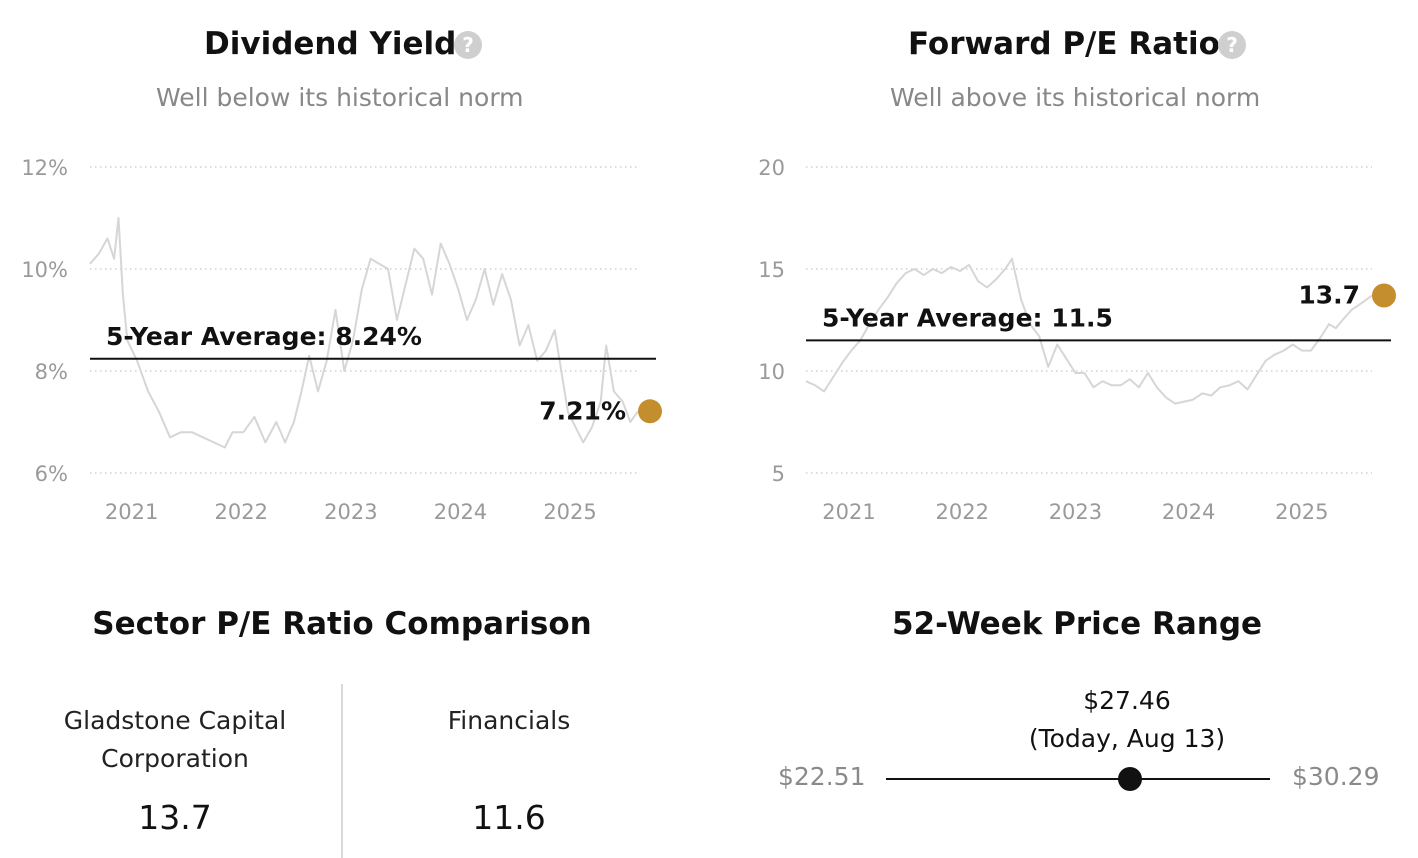  I want to click on pe-y-tick-label: 5, so click(778, 474).